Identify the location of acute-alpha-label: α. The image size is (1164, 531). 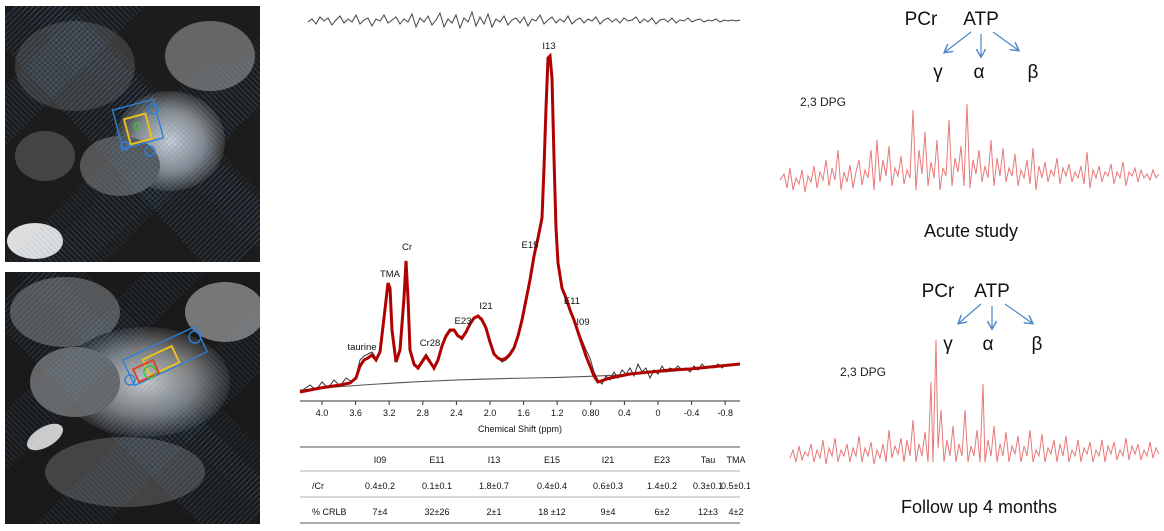
(979, 72).